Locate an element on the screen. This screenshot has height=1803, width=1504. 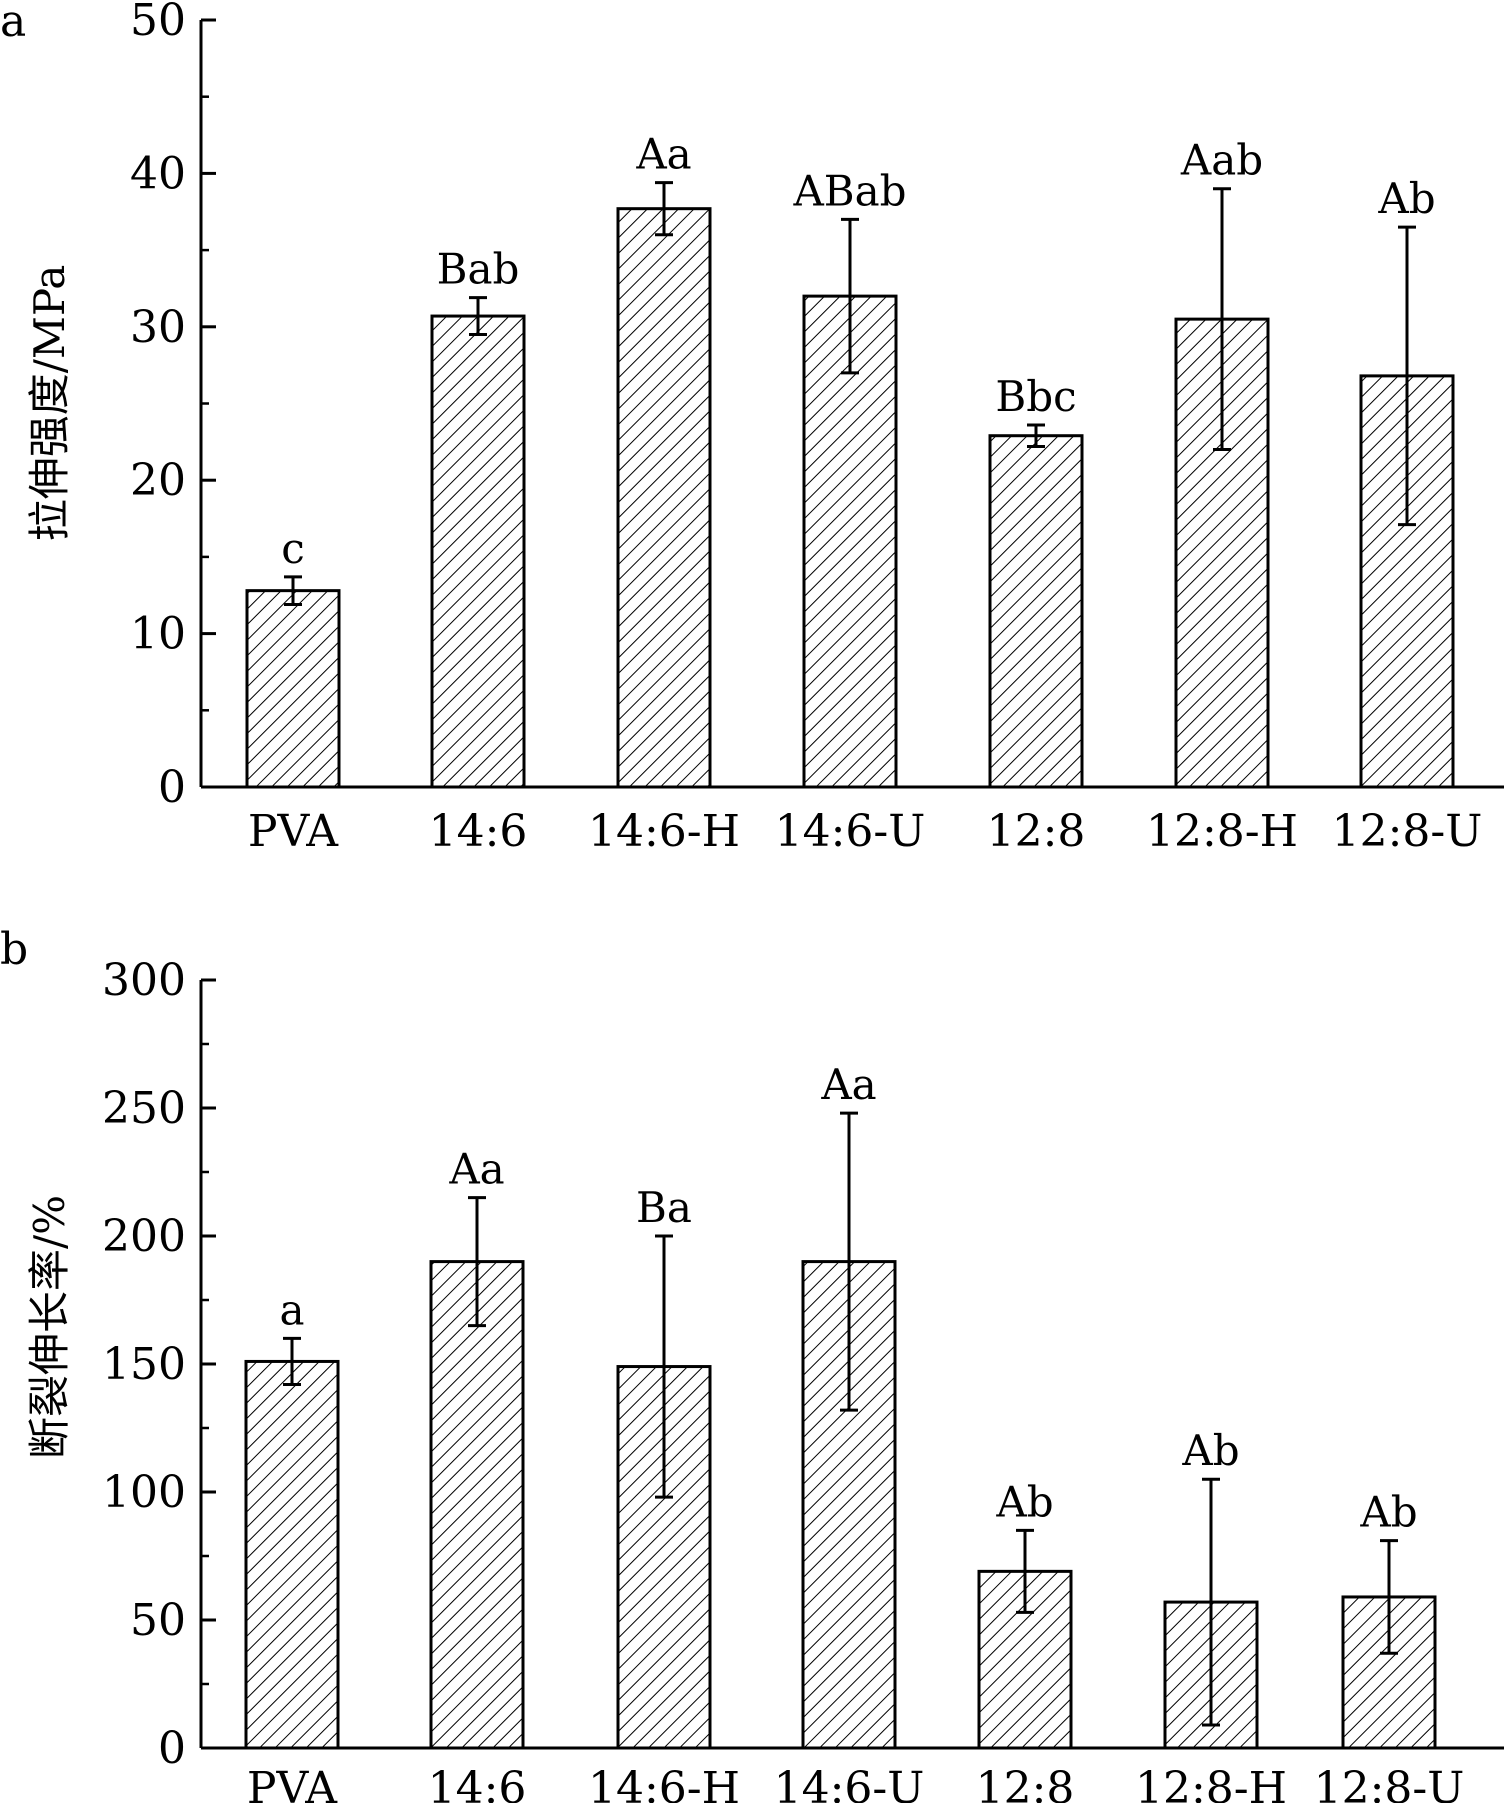
panel-a-y-tick-label: 20 is located at coordinates (158, 480).